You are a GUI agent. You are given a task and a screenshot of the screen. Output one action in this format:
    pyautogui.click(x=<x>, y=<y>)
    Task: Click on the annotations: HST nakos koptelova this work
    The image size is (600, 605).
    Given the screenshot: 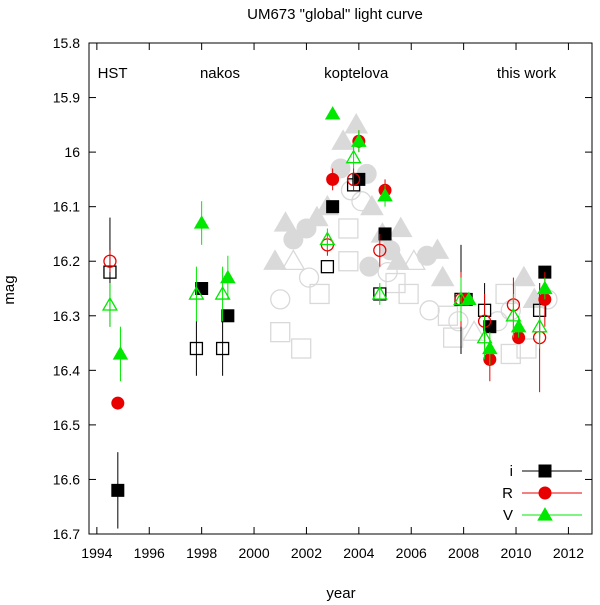 What is the action you would take?
    pyautogui.click(x=327, y=73)
    